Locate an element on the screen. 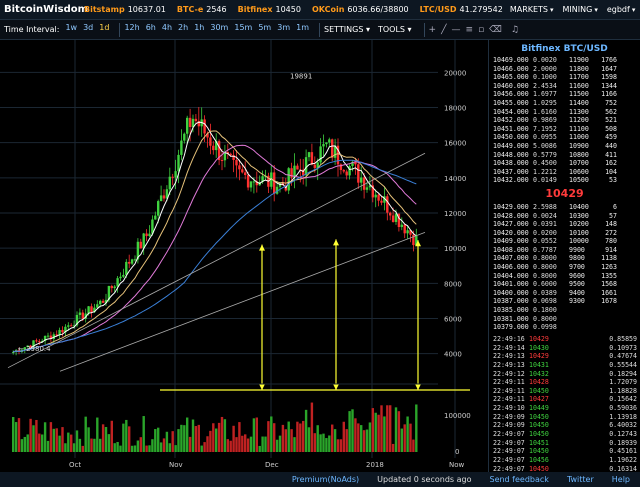 The height and width of the screenshot is (487, 640). interval-12h: 12h is located at coordinates (132, 27).